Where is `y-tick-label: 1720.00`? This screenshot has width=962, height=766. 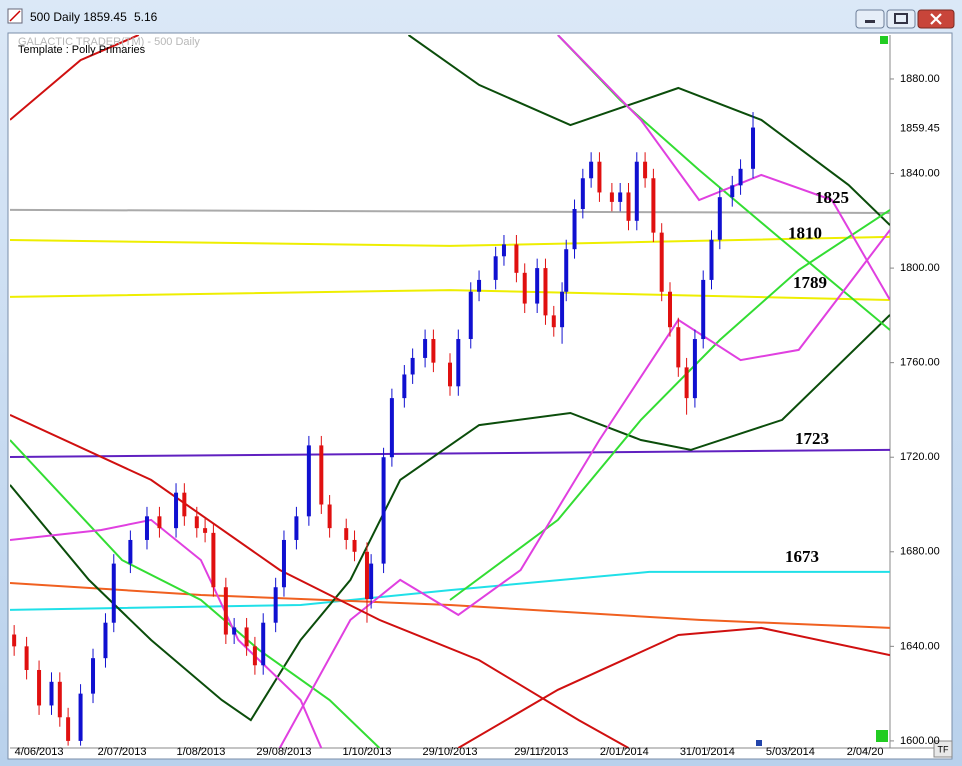 y-tick-label: 1720.00 is located at coordinates (920, 457).